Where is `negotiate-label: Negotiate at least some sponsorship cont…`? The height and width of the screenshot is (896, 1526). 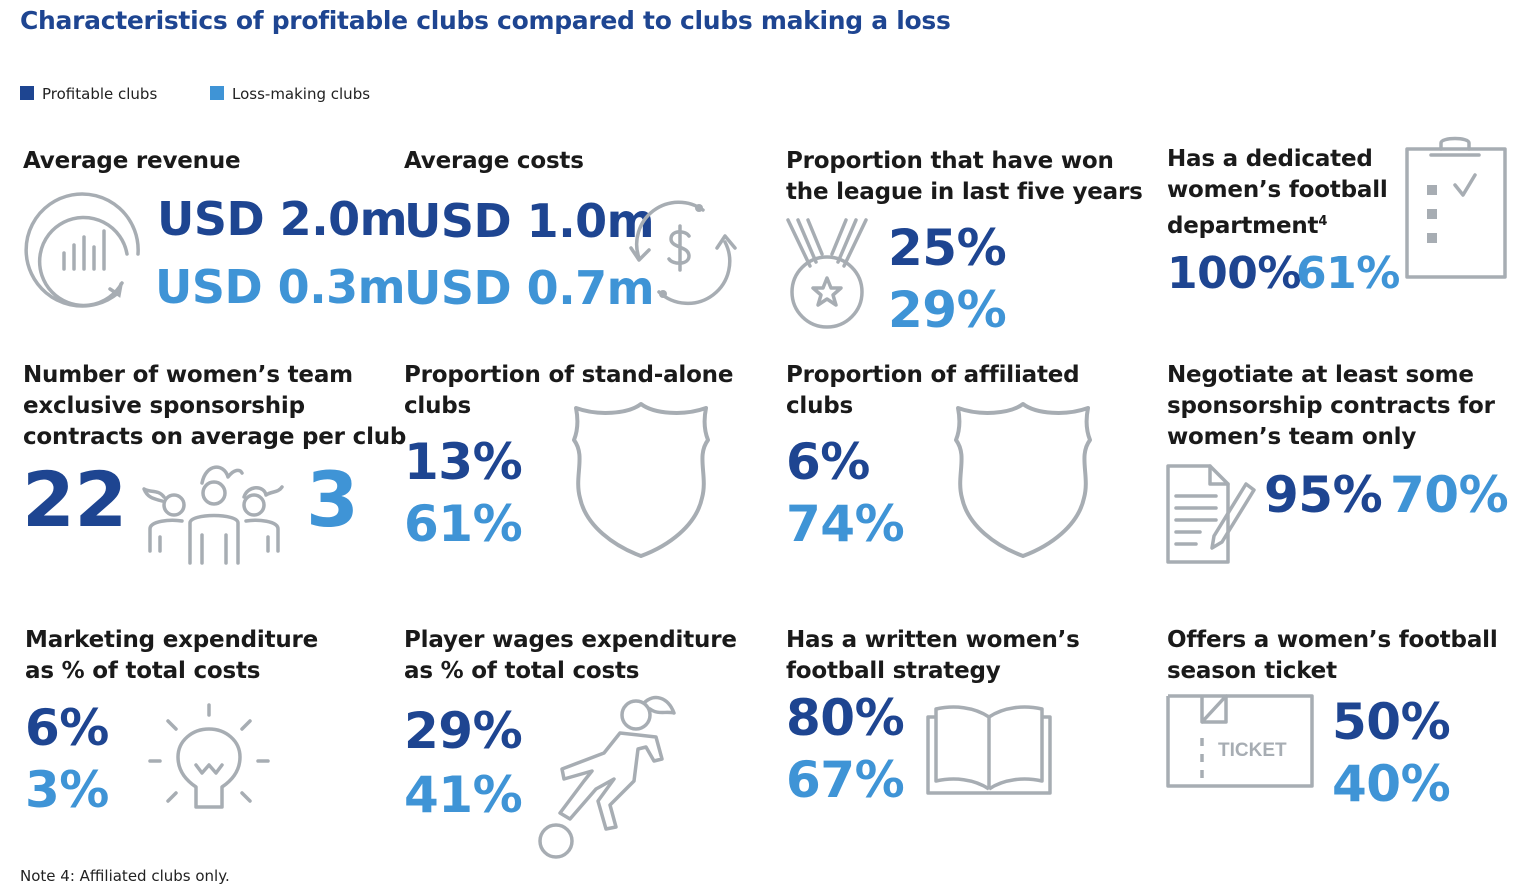 negotiate-label: Negotiate at least some sponsorship cont… is located at coordinates (1331, 406).